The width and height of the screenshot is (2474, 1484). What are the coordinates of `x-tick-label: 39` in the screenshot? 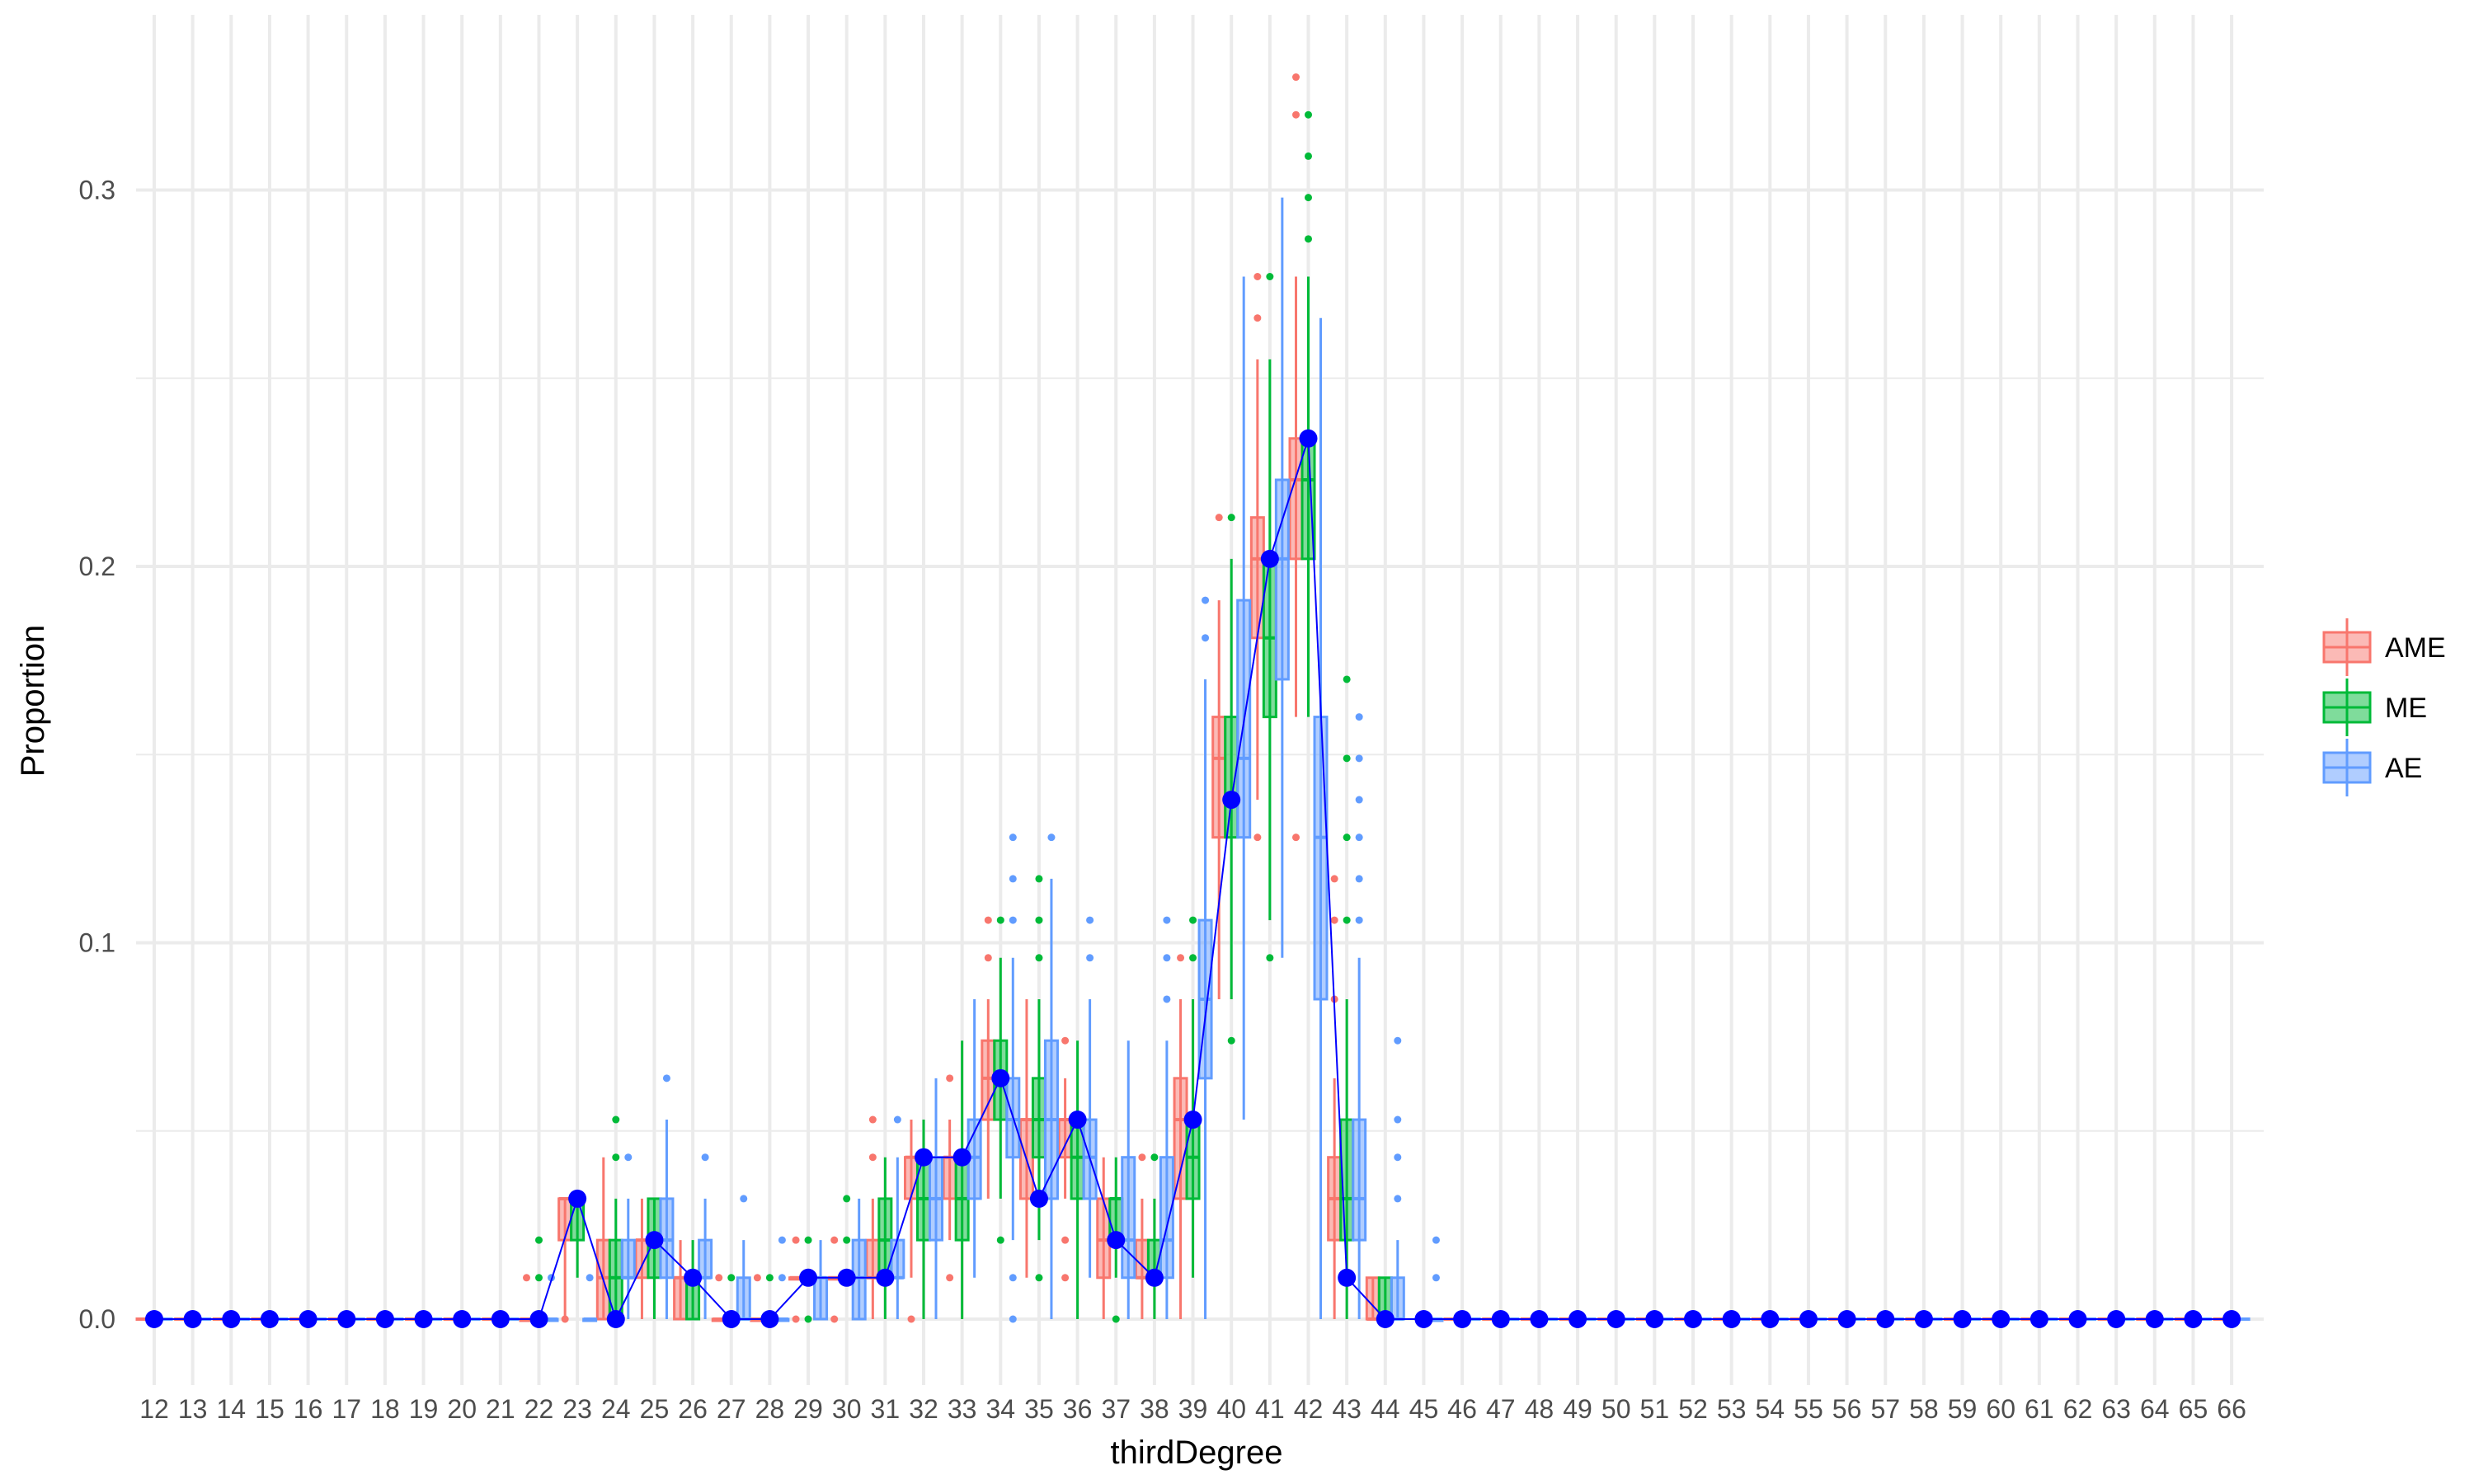 It's located at (1193, 1409).